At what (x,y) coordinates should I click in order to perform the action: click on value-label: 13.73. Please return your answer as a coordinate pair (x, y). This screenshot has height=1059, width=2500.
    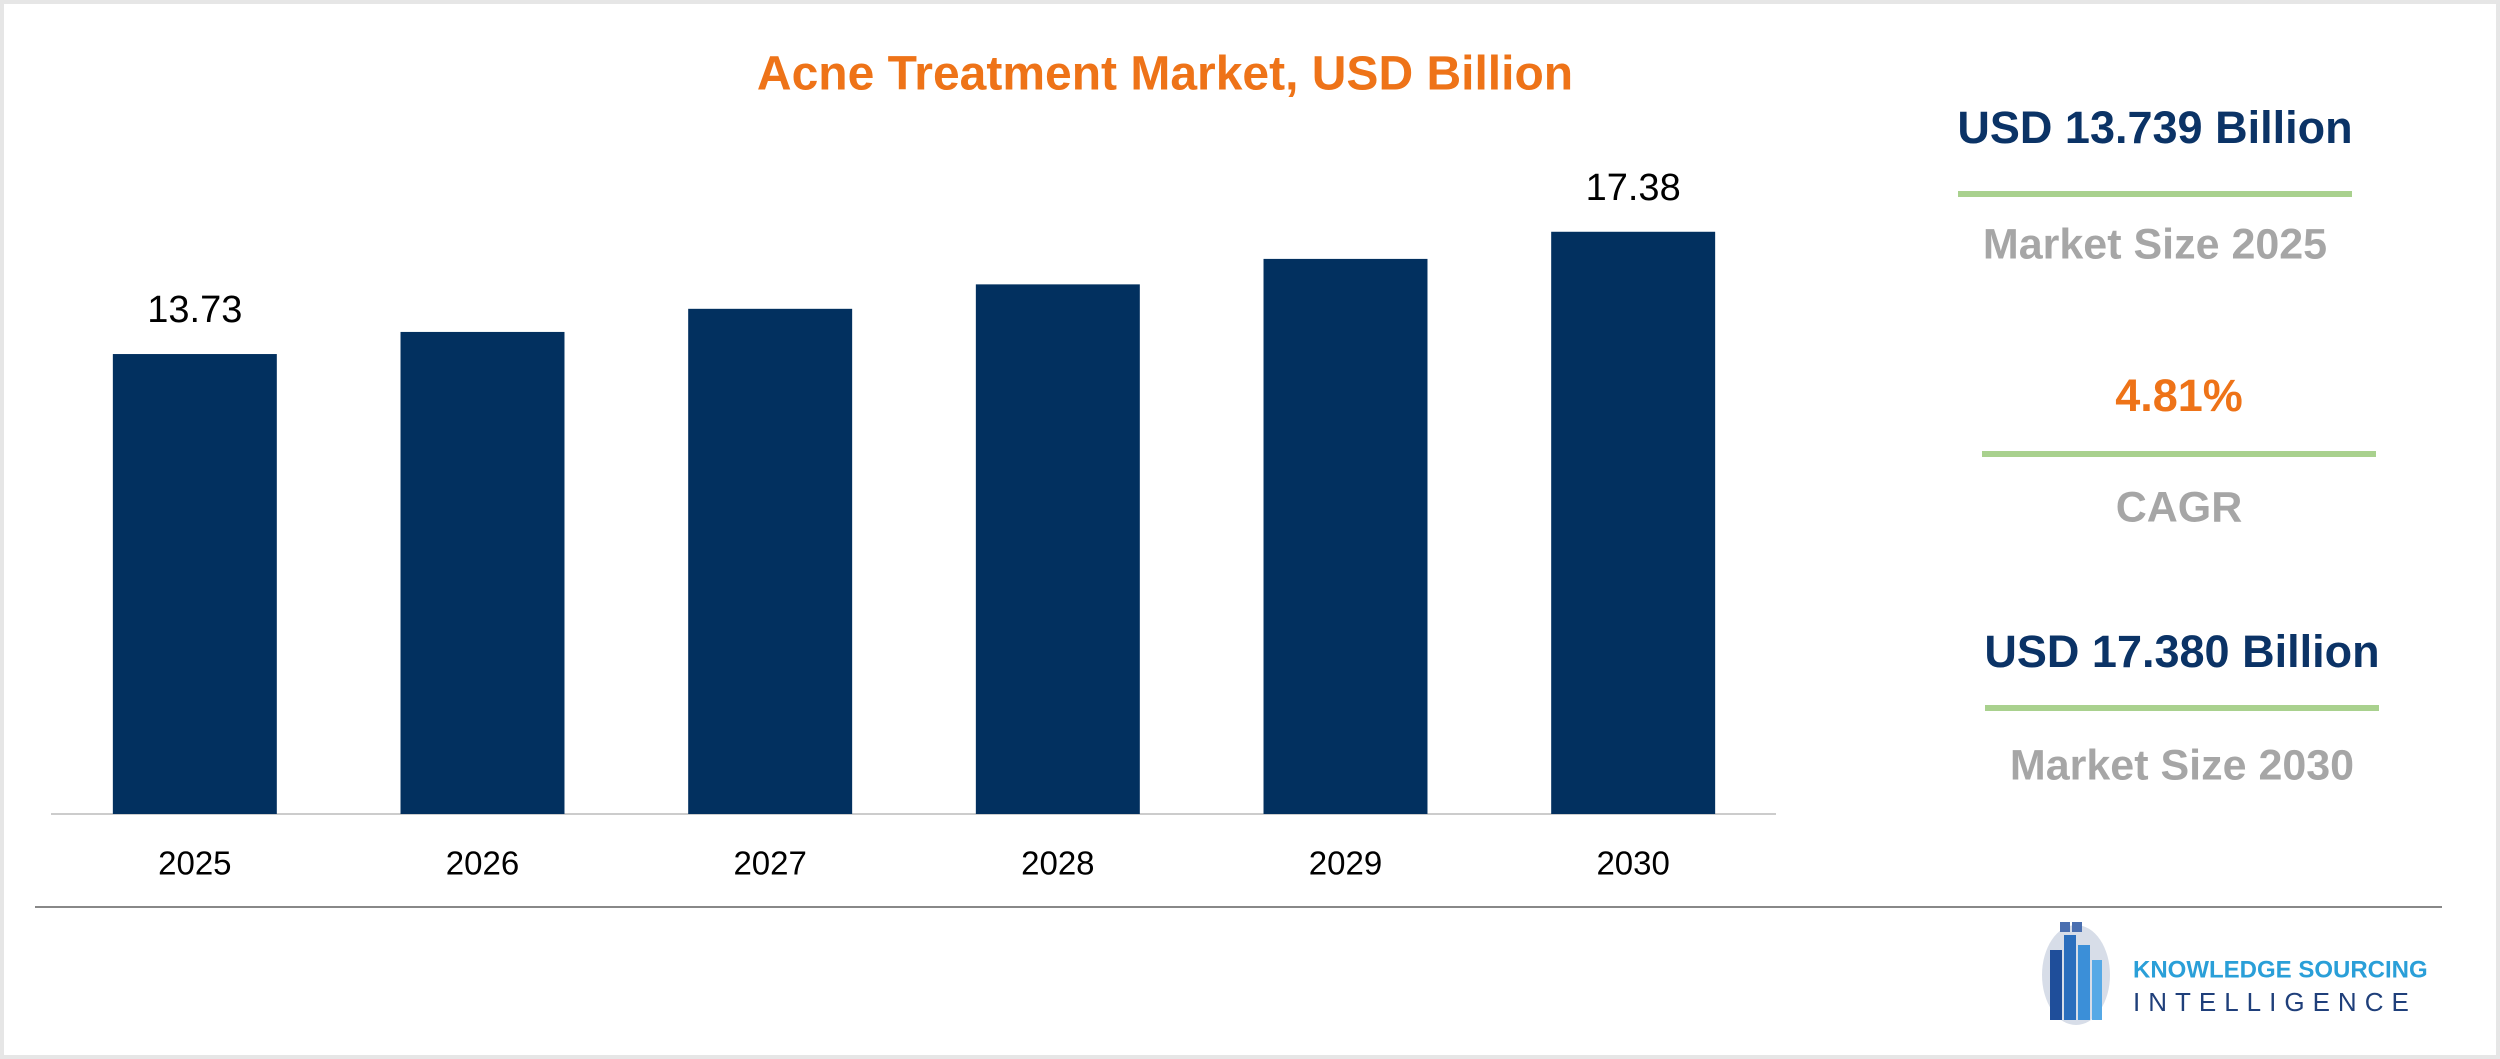
    Looking at the image, I should click on (194, 310).